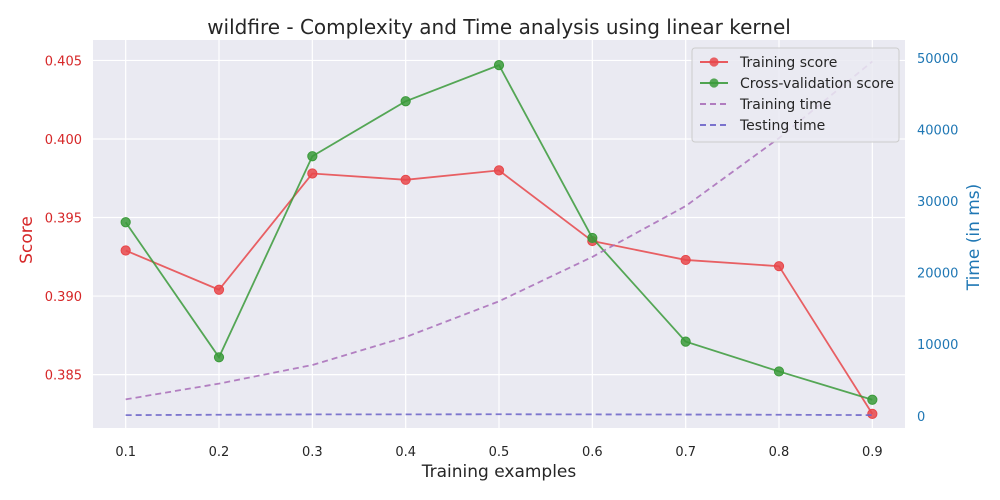 The width and height of the screenshot is (1000, 500). What do you see at coordinates (921, 417) in the screenshot?
I see `y-right-tick-label: 0` at bounding box center [921, 417].